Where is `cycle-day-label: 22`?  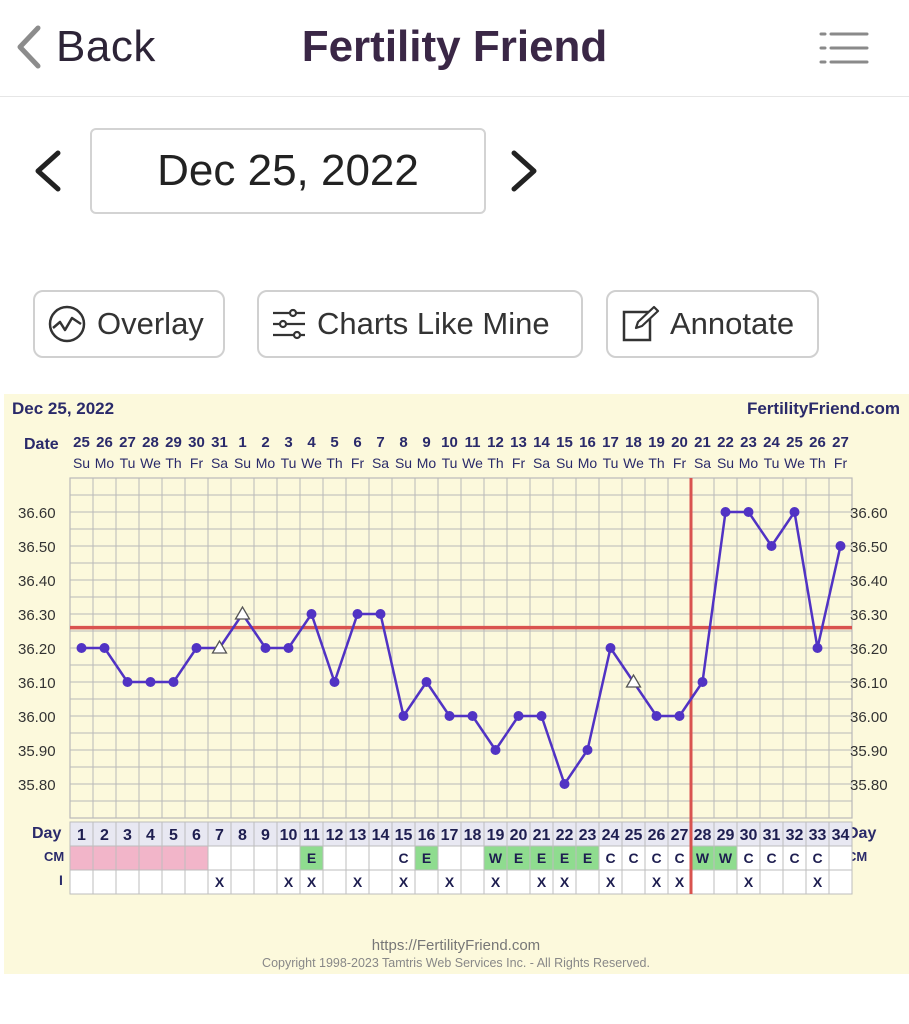 cycle-day-label: 22 is located at coordinates (565, 835).